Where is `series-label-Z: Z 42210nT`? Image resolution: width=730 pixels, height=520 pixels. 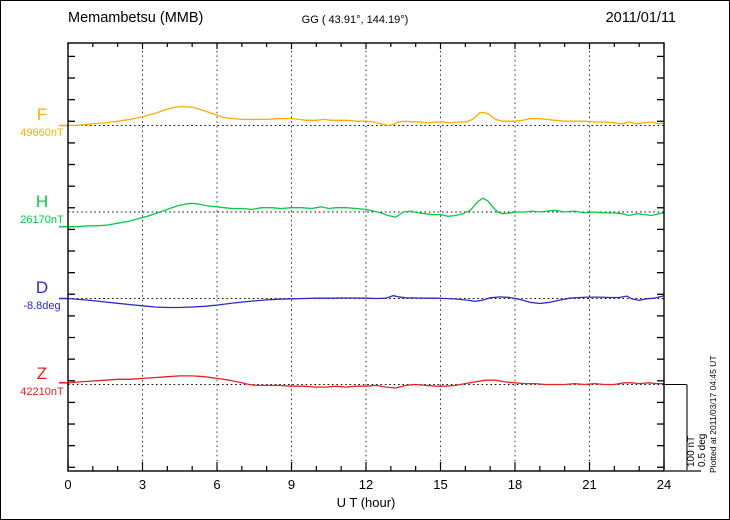
series-label-Z: Z 42210nT is located at coordinates (42, 381).